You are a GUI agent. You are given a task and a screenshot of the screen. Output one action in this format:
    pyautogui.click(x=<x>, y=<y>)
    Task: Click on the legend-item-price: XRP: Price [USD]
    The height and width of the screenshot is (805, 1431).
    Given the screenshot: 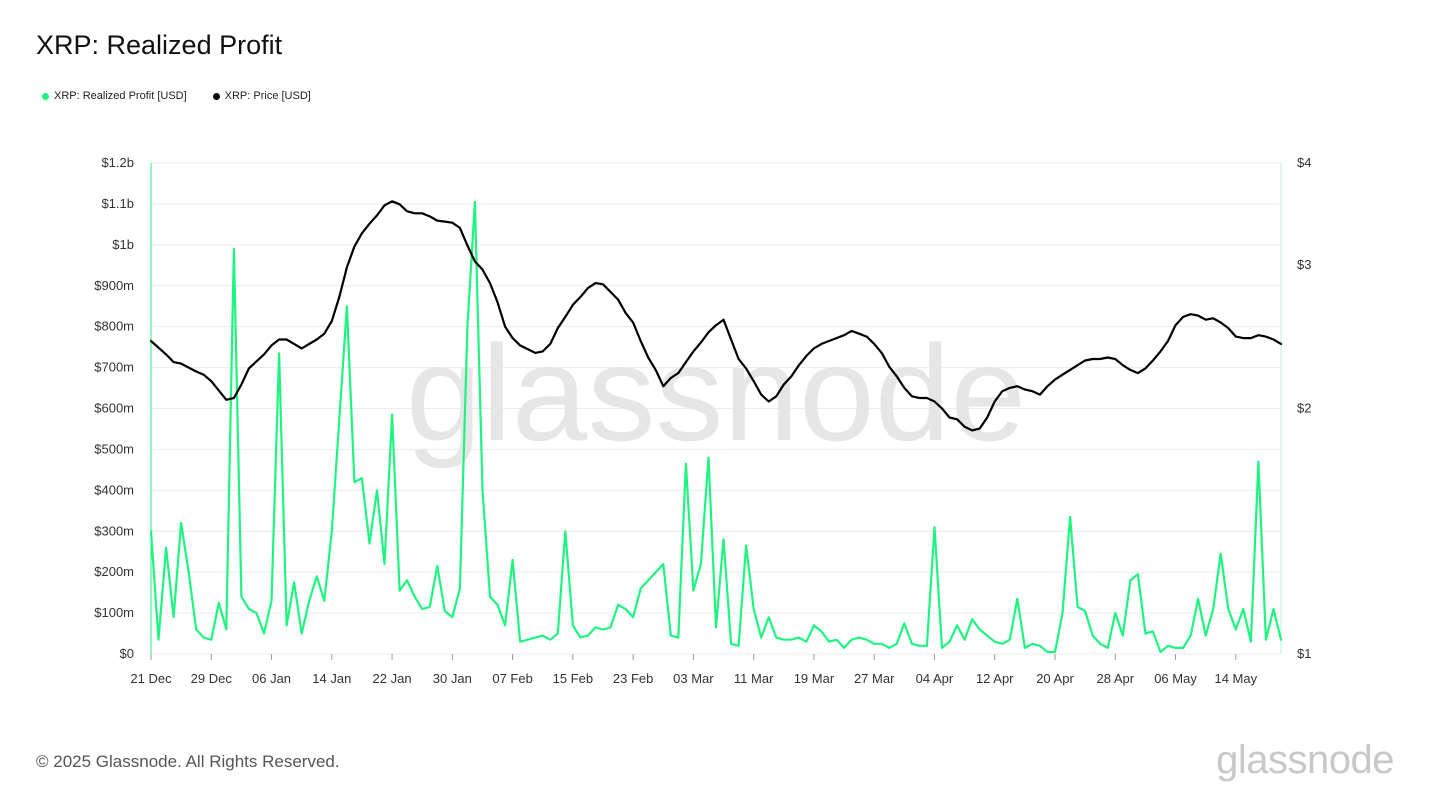 What is the action you would take?
    pyautogui.click(x=261, y=96)
    